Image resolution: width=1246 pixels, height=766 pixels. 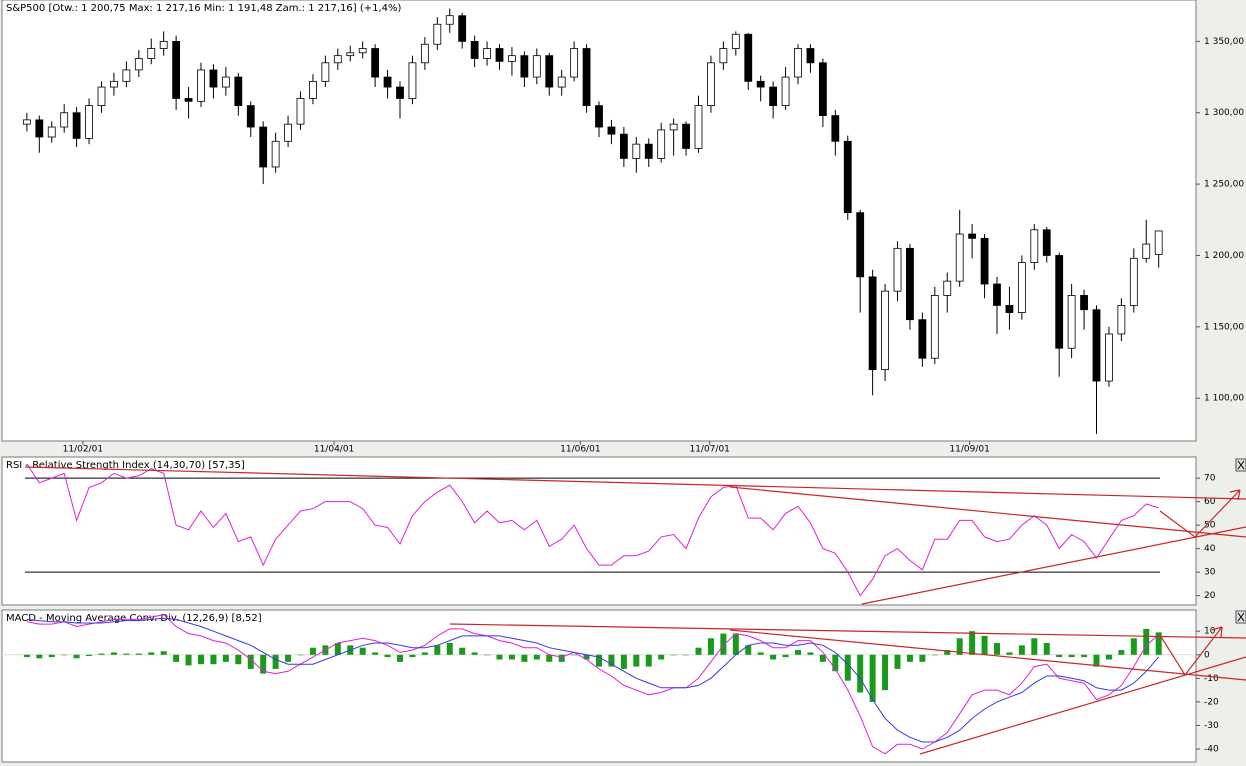 I want to click on x-tick-label: 11/09/01, so click(x=969, y=450).